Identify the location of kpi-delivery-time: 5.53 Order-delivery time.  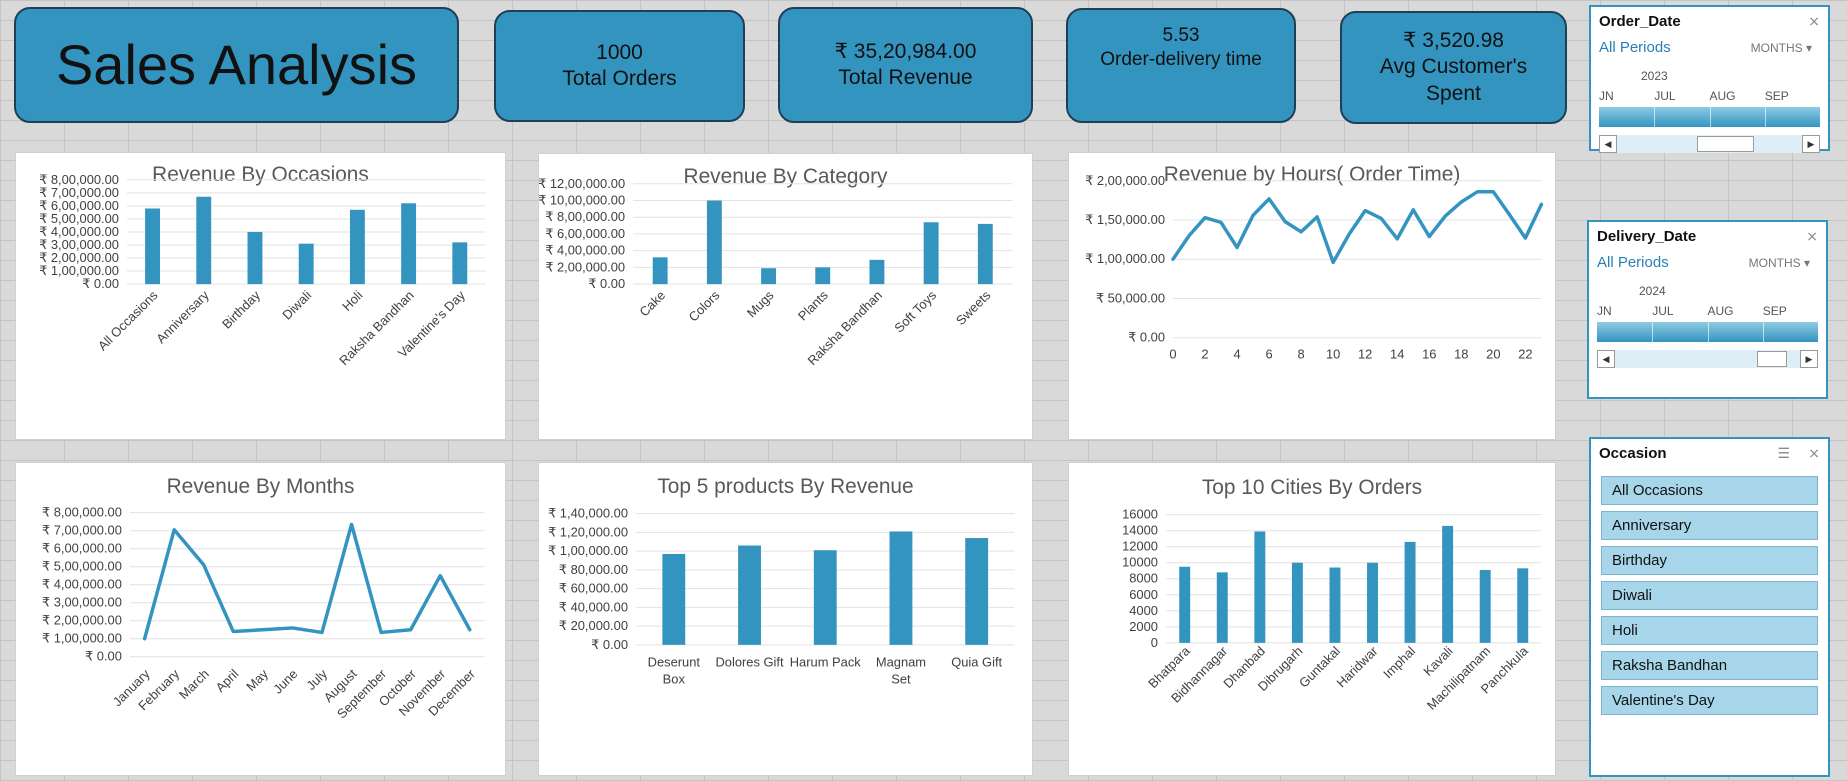
(1181, 65).